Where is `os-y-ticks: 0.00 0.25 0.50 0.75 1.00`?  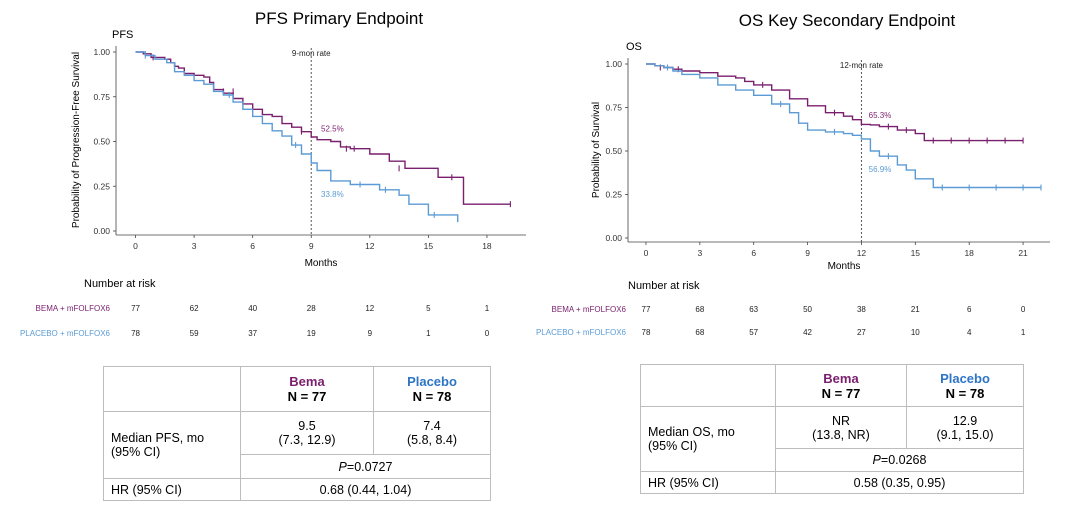
os-y-ticks: 0.00 0.25 0.50 0.75 1.00 is located at coordinates (616, 151).